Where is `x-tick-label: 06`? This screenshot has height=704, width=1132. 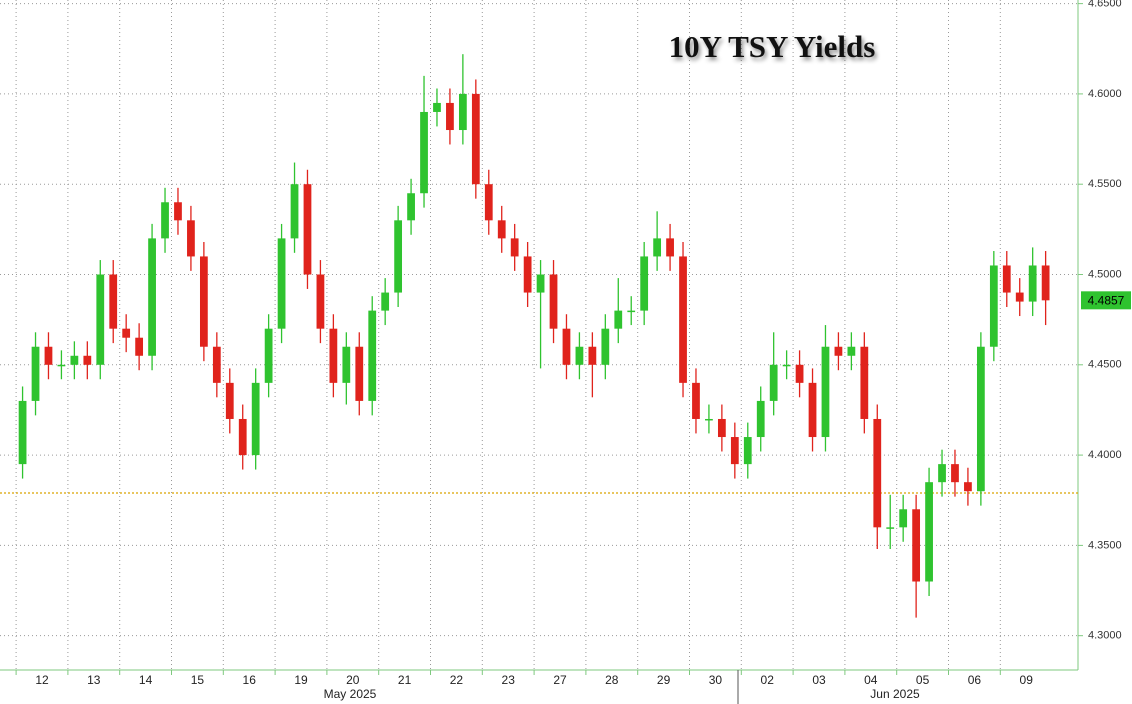 x-tick-label: 06 is located at coordinates (975, 680).